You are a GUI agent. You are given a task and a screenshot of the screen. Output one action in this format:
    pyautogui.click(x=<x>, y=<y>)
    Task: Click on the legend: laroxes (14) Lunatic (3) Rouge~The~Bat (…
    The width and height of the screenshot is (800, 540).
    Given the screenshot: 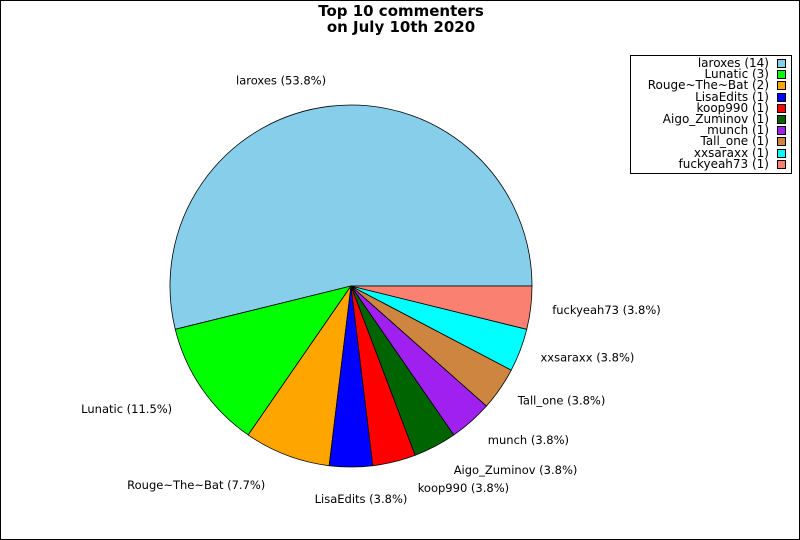 What is the action you would take?
    pyautogui.click(x=711, y=114)
    